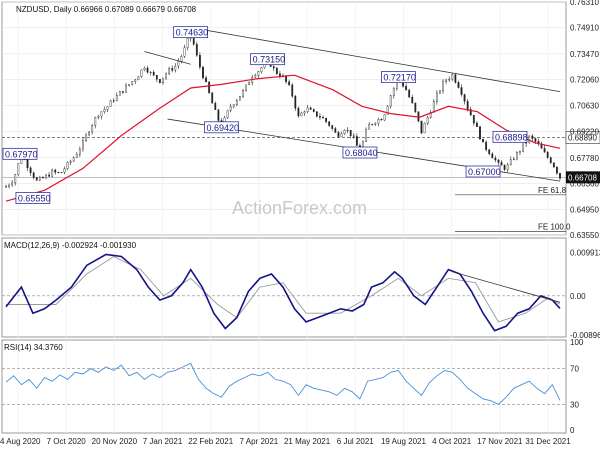 This screenshot has height=450, width=600. What do you see at coordinates (375, 60) in the screenshot?
I see `channel-upper-line` at bounding box center [375, 60].